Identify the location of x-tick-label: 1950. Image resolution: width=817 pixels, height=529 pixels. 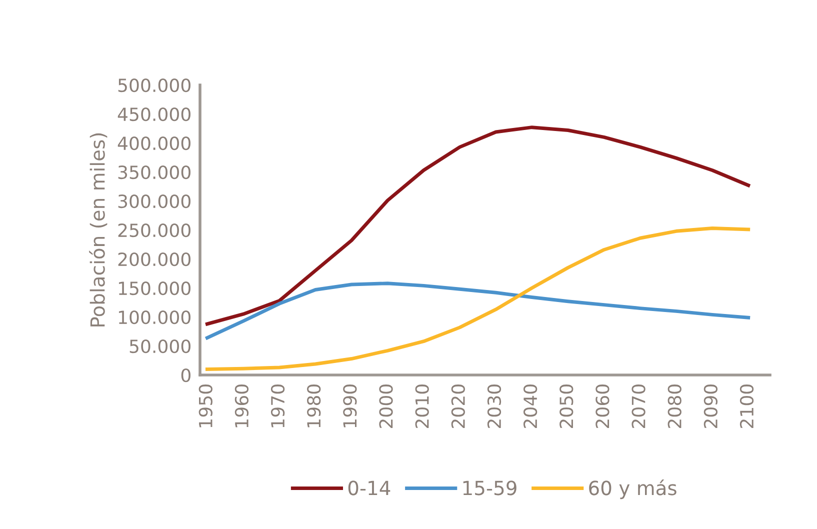
(205, 406).